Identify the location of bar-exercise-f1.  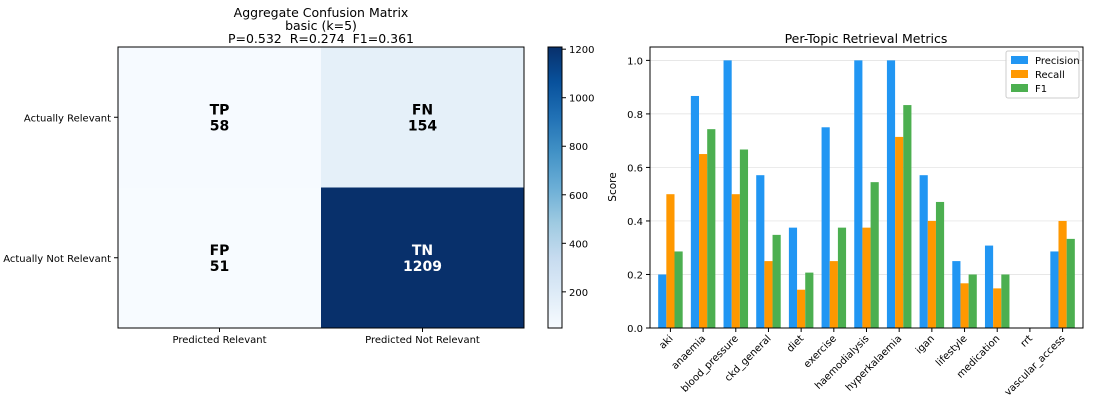
(842, 277).